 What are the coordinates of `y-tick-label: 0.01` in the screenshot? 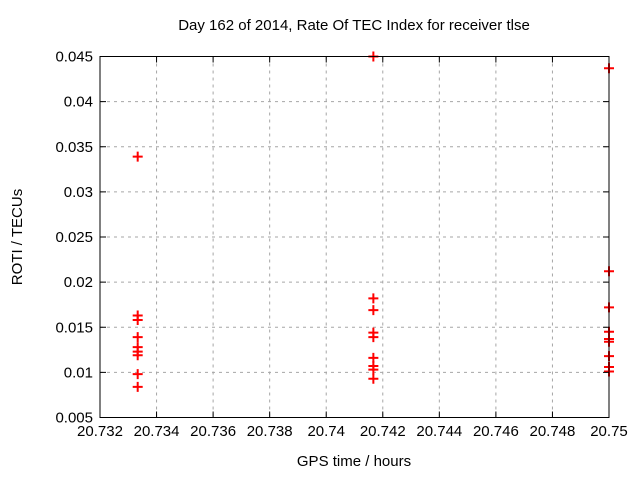 It's located at (78, 372).